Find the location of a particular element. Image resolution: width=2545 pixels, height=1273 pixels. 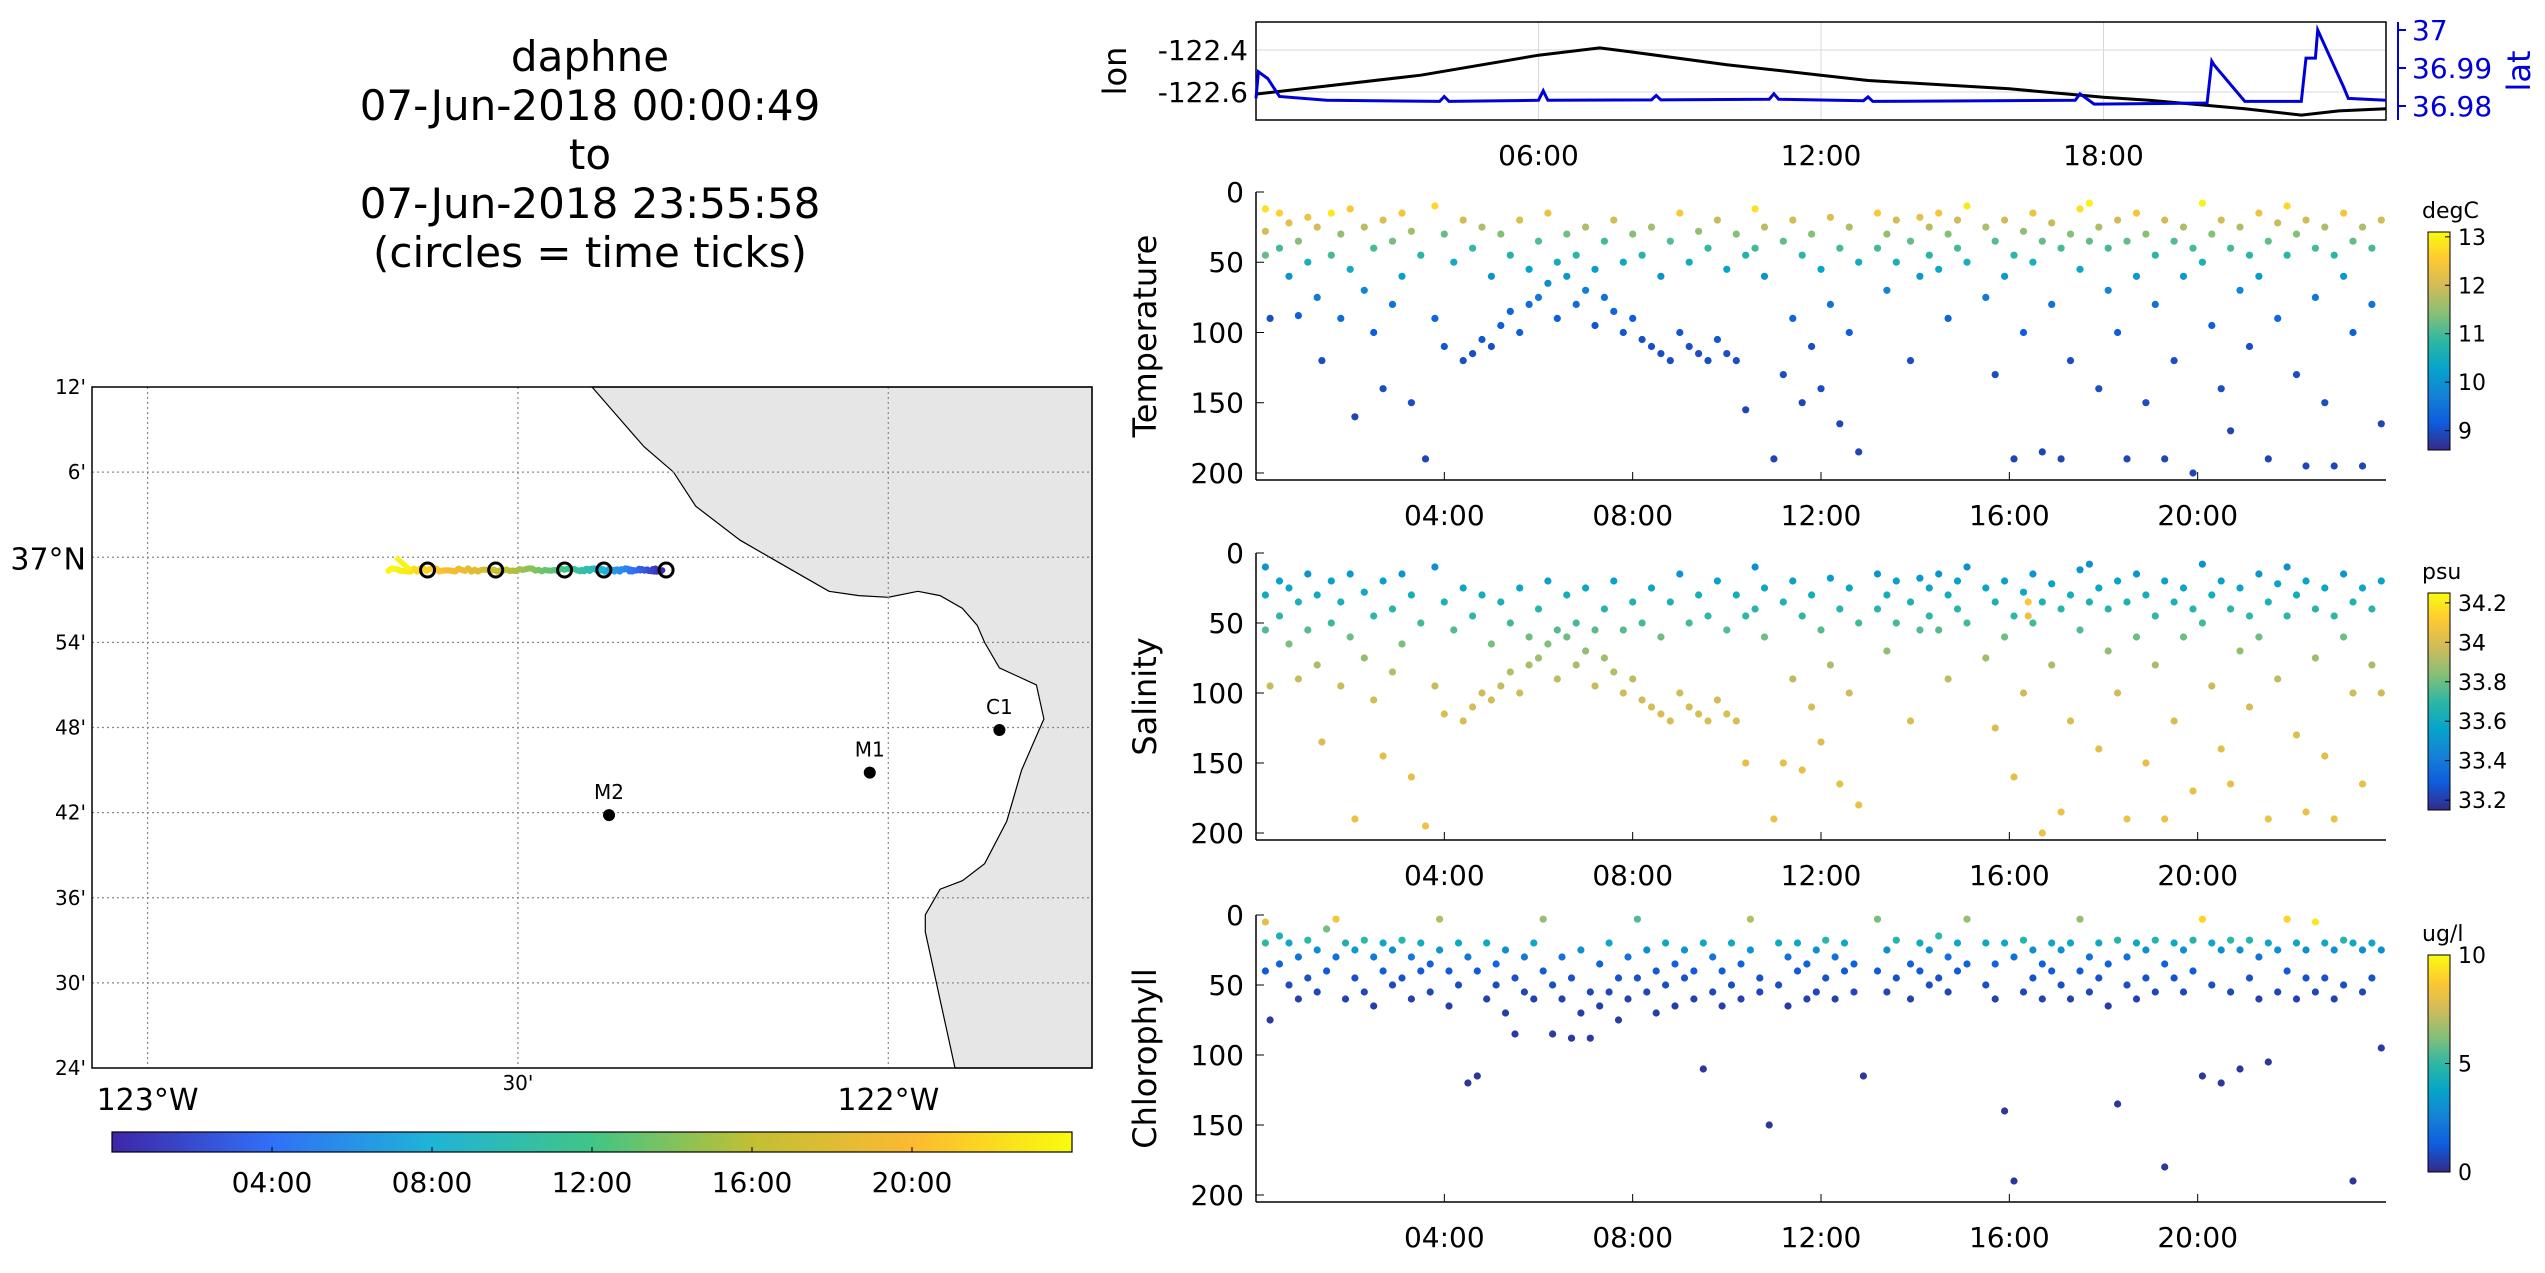

section-ylabel: Temperature is located at coordinates (1145, 337).